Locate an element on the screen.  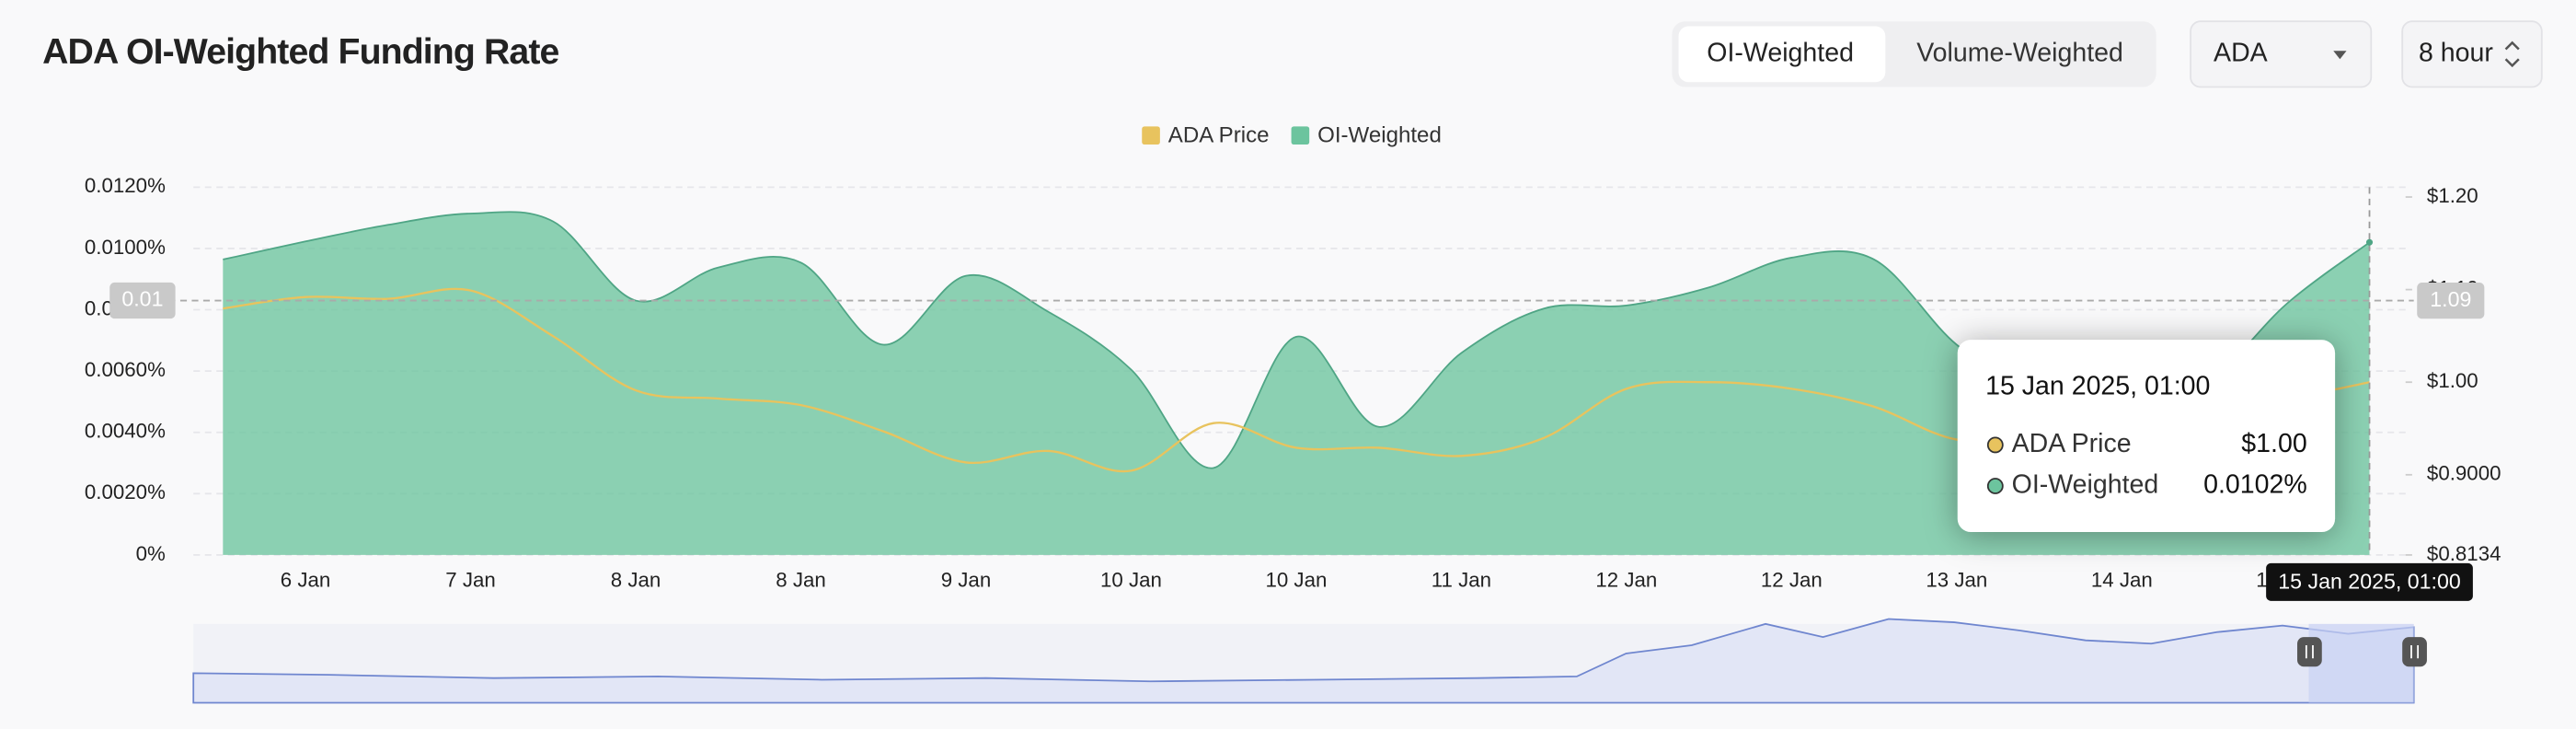
toggle-active is located at coordinates (1782, 54).